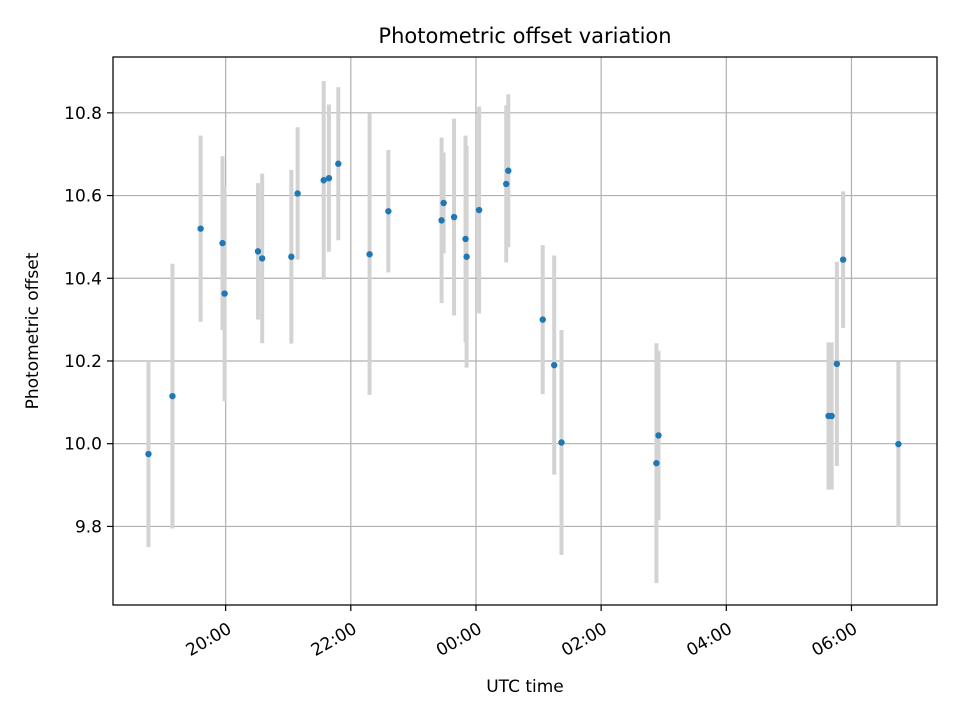  Describe the element at coordinates (524, 36) in the screenshot. I see `chart-title: Photometric offset variation` at that location.